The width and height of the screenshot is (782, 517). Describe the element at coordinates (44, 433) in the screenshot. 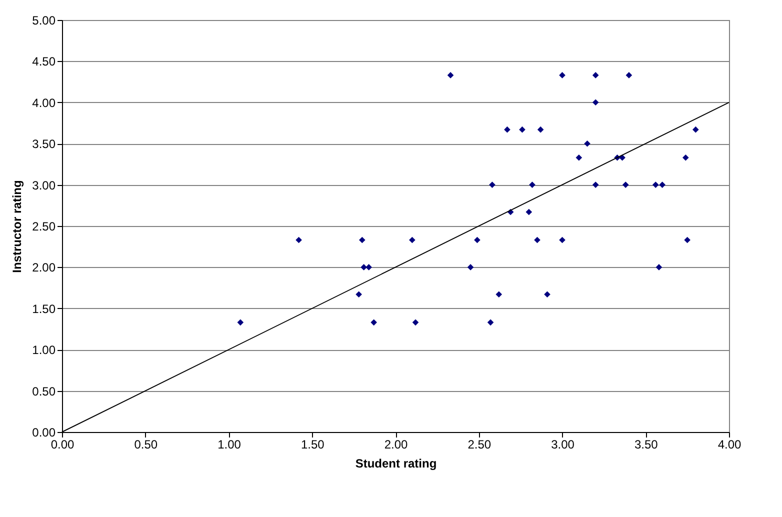

I see `y-tick-label: 0.00` at that location.